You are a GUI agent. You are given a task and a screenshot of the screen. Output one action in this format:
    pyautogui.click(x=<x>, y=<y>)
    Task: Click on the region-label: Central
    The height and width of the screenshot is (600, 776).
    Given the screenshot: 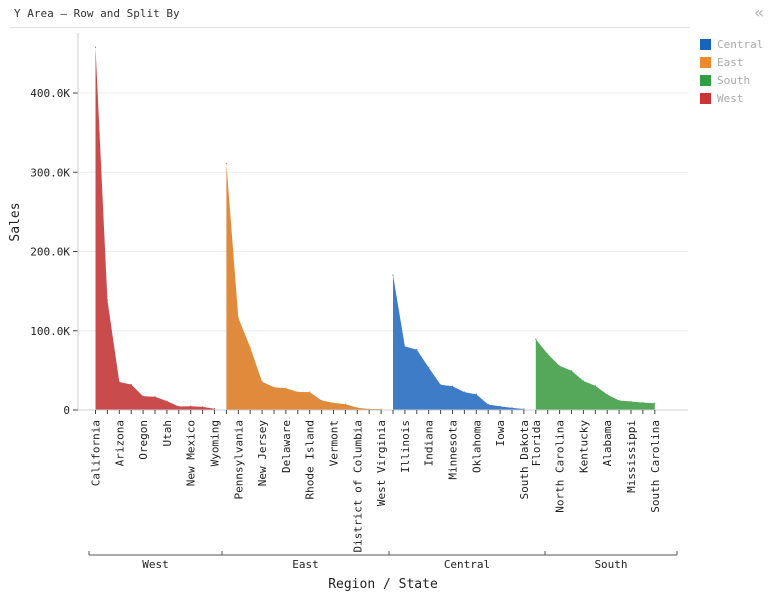 What is the action you would take?
    pyautogui.click(x=467, y=564)
    